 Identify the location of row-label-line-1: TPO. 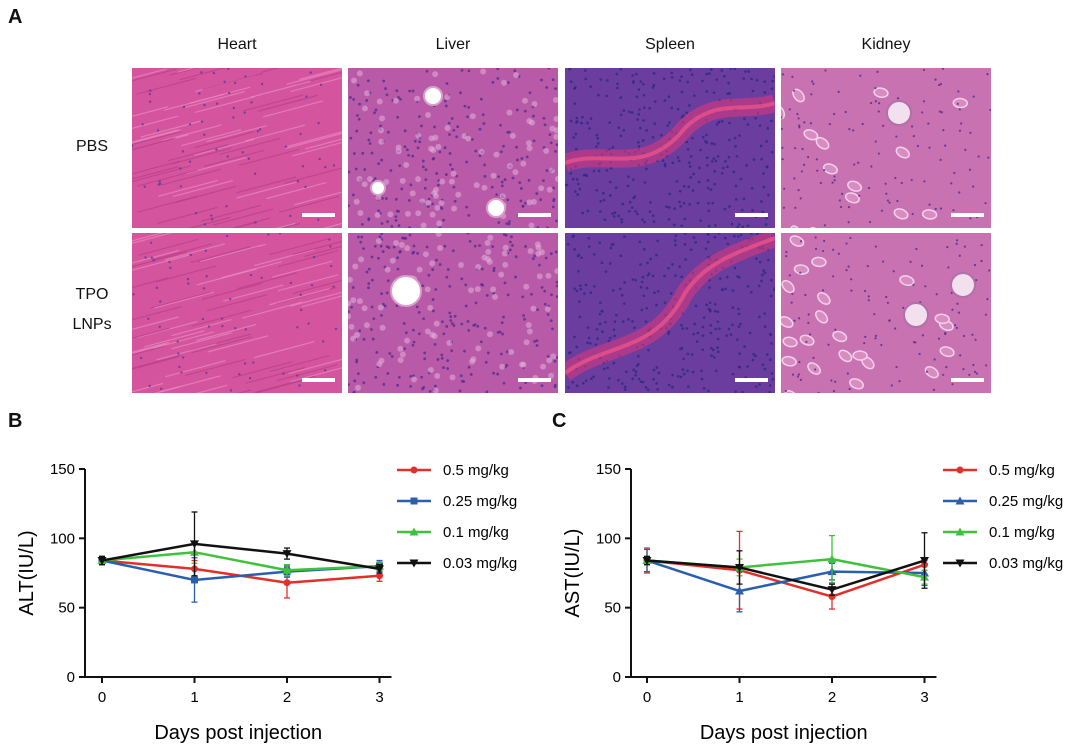
(92, 294).